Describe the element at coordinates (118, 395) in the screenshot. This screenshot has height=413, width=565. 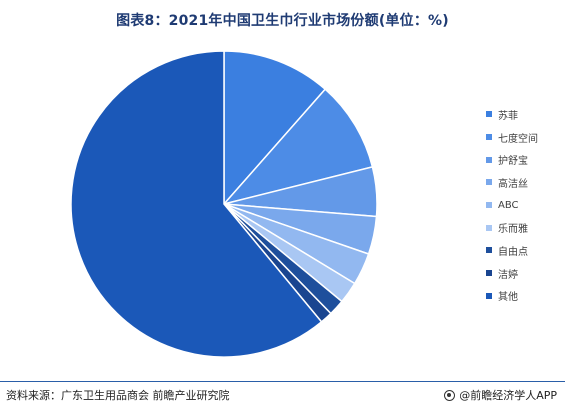
I see `source-note: 资料来源：广东卫生用品商会 前瞻产业研究院` at that location.